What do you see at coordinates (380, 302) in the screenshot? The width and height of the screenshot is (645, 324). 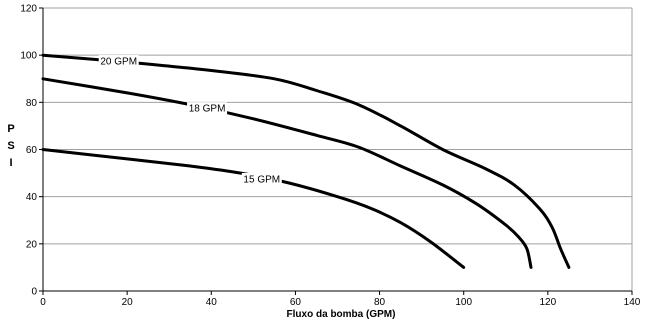 I see `x-tick-label: 80` at bounding box center [380, 302].